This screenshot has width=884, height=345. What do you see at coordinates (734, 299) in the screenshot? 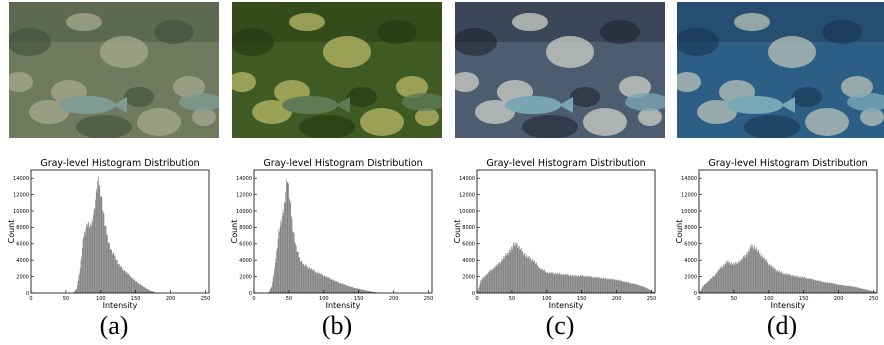
I see `x-tick-label: 50` at bounding box center [734, 299].